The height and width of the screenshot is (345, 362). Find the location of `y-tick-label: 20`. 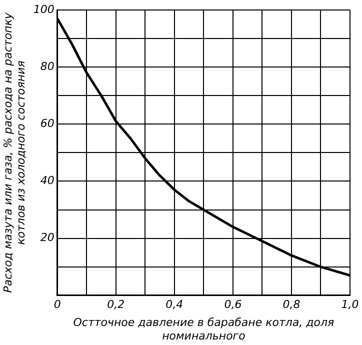

y-tick-label: 20 is located at coordinates (47, 237).